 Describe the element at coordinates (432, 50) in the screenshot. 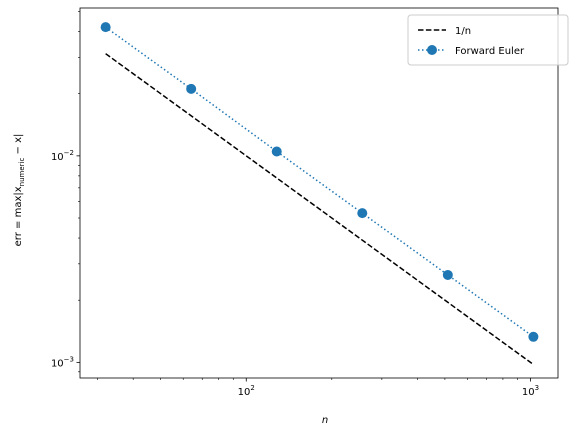

I see `legend-marker-forward-euler` at that location.